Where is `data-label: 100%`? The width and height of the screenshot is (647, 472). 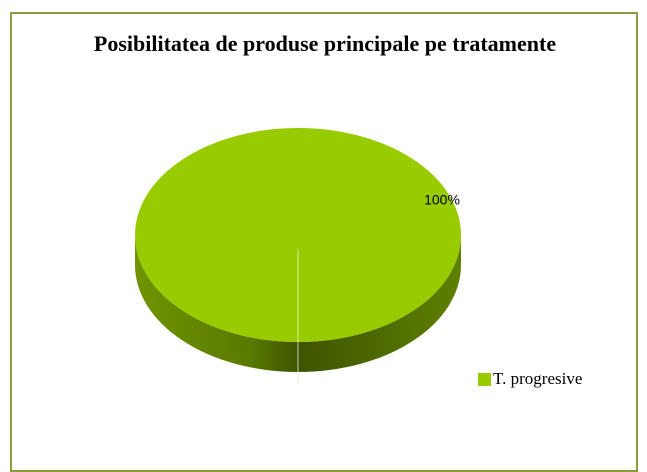
data-label: 100% is located at coordinates (442, 200).